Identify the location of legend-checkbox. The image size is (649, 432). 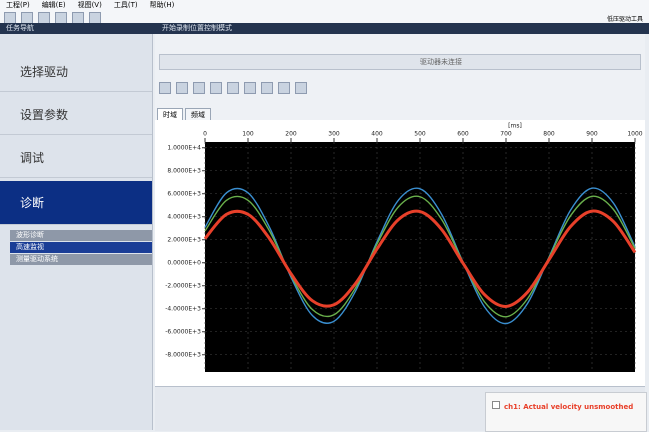
(496, 405).